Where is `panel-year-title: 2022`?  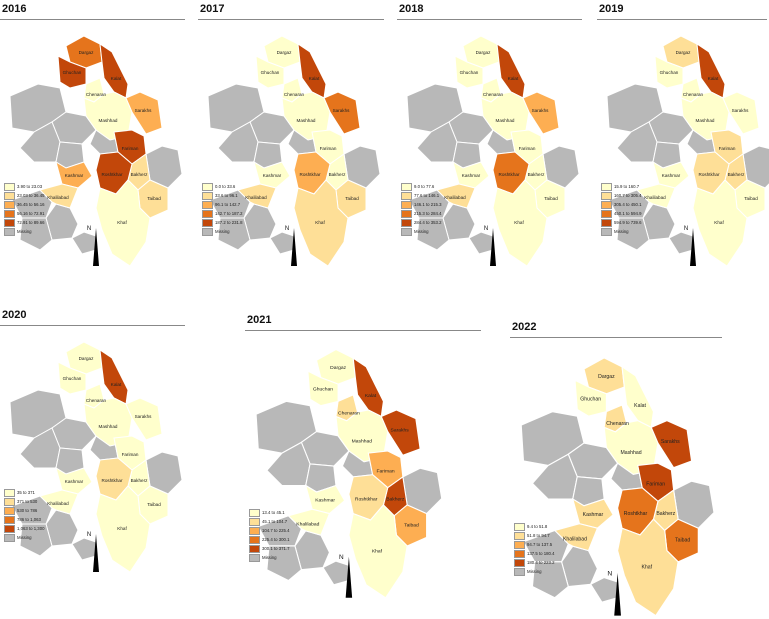 panel-year-title: 2022 is located at coordinates (524, 327).